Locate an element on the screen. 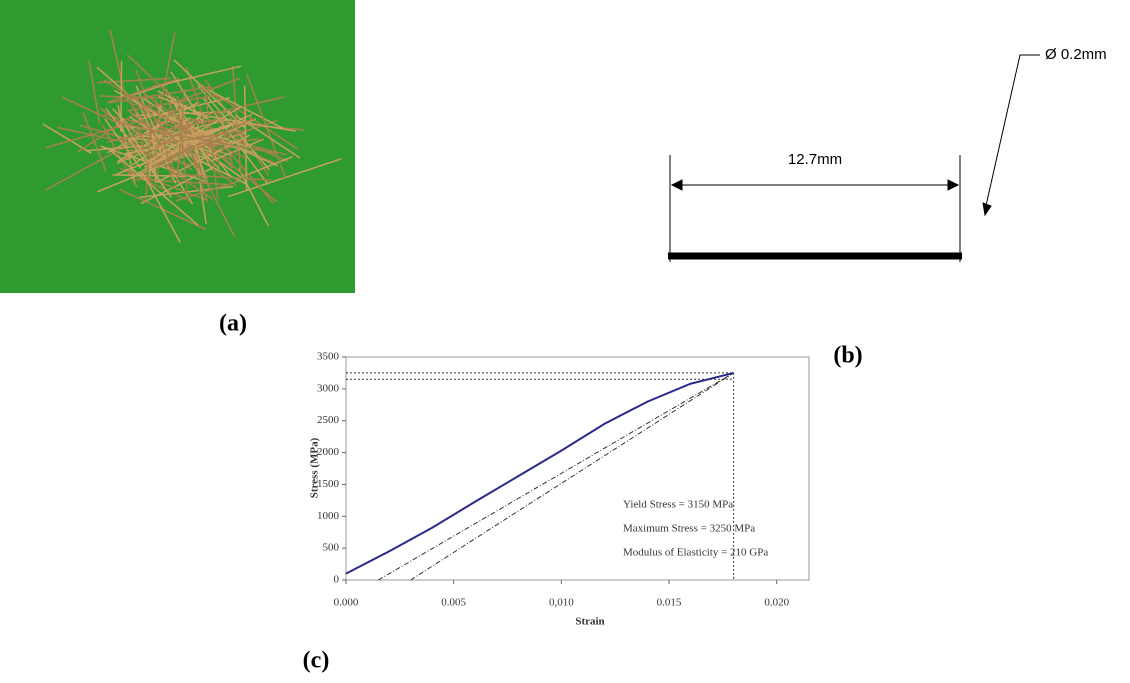 The height and width of the screenshot is (683, 1130). panel-label: (c) is located at coordinates (316, 661).